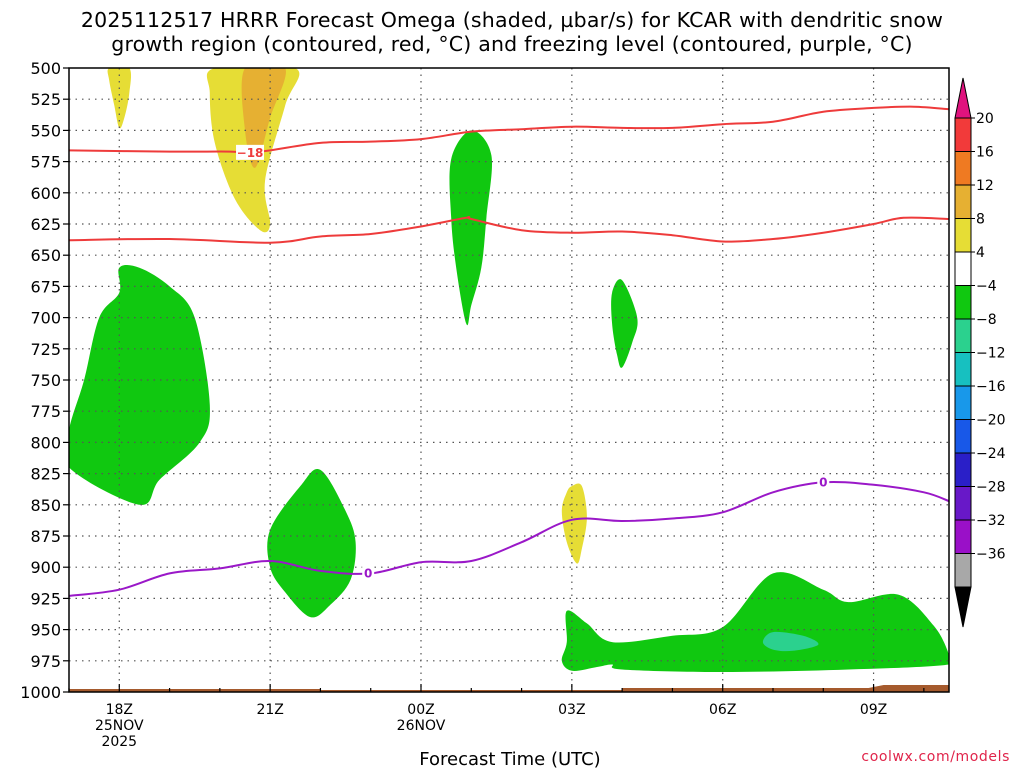 This screenshot has height=768, width=1024. Describe the element at coordinates (421, 726) in the screenshot. I see `x-tick-label: 26NOV` at that location.